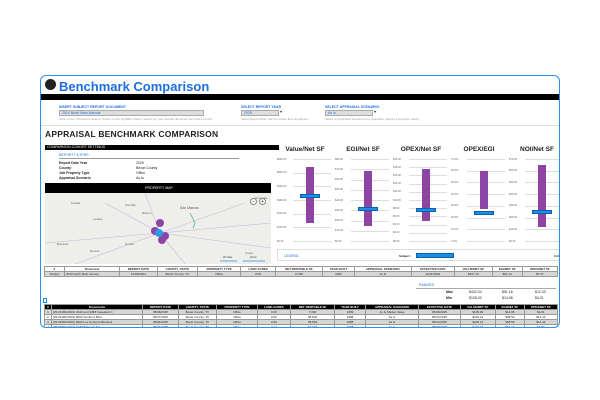 This screenshot has width=600, height=400. I want to click on zoom-in-icon: +, so click(262, 201).